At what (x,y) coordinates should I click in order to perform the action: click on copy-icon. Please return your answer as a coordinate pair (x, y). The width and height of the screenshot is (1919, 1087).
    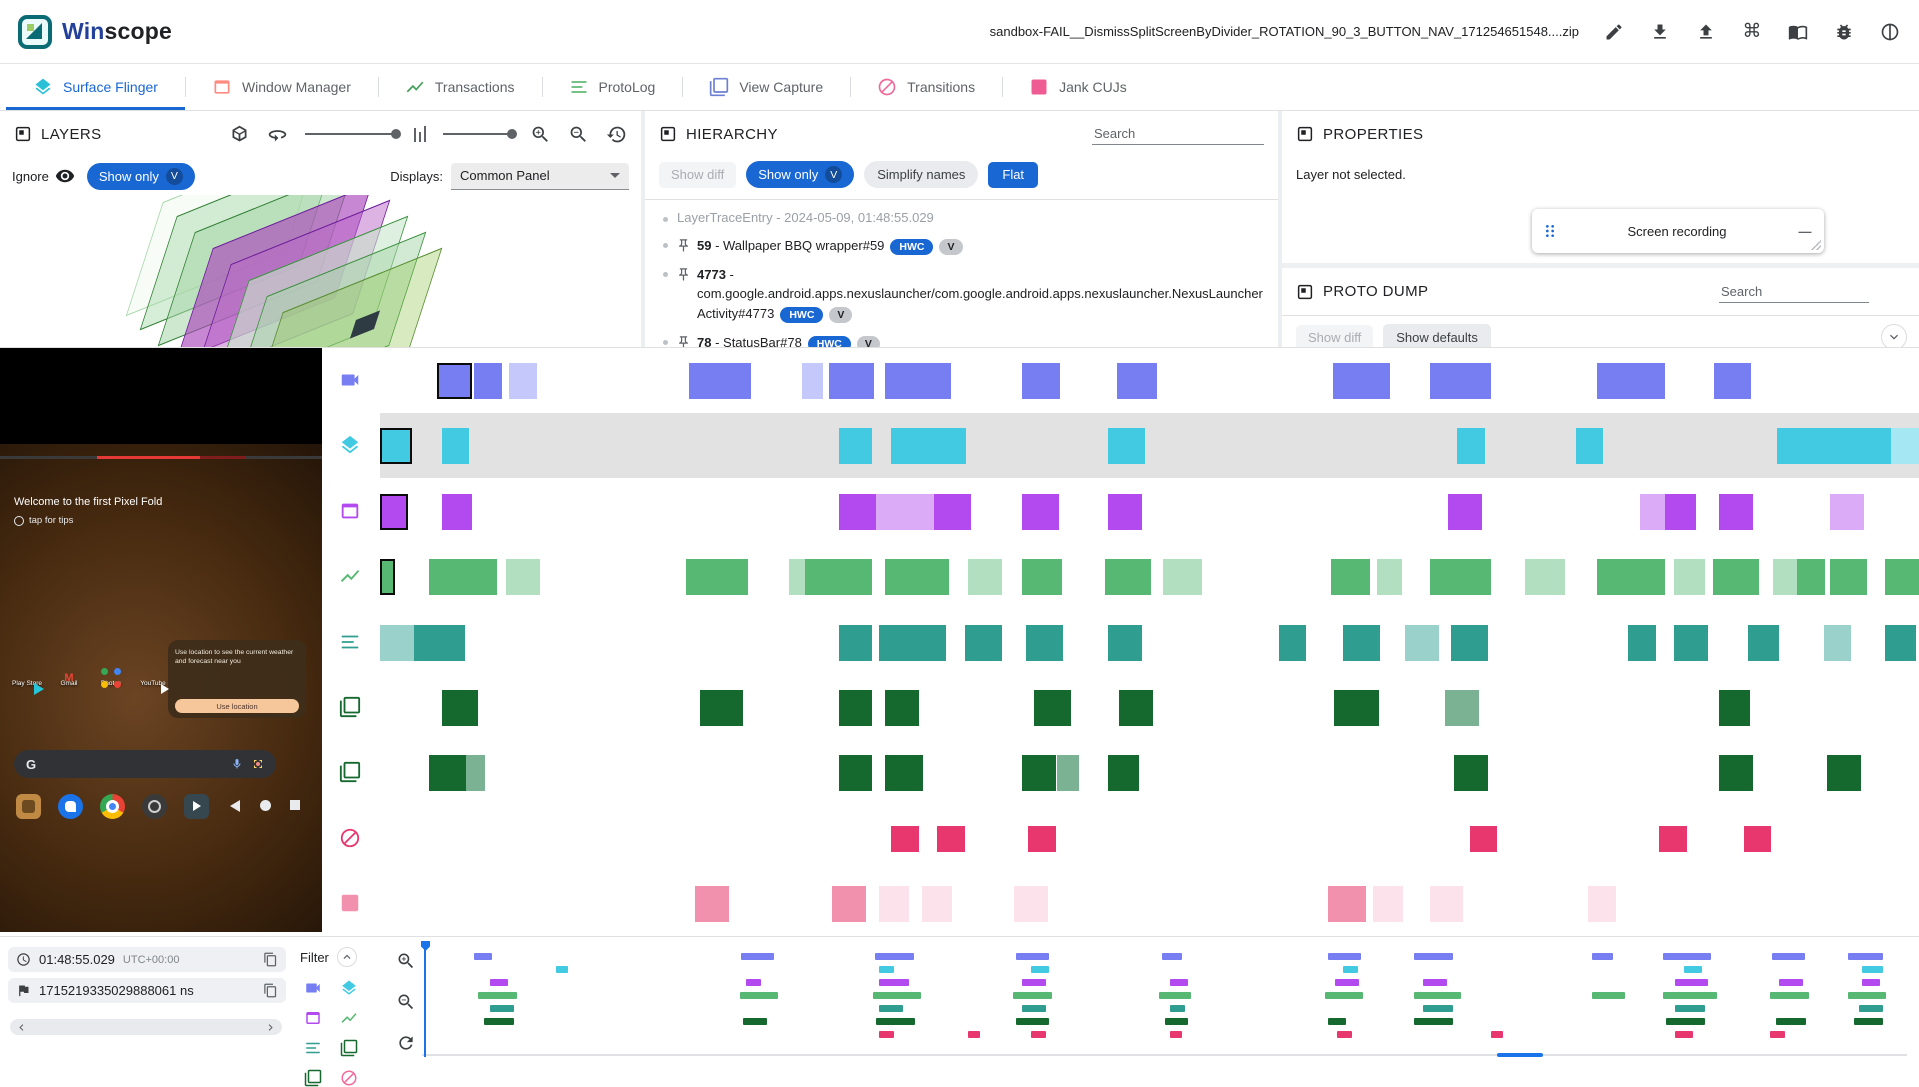
    Looking at the image, I should click on (270, 990).